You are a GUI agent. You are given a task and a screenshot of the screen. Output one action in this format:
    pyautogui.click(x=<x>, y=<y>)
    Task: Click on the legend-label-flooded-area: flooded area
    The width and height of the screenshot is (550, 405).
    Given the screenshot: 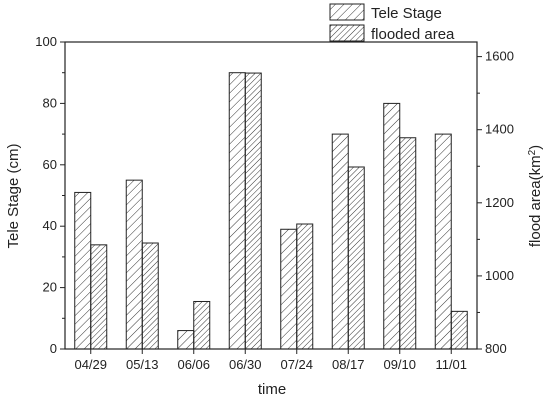 What is the action you would take?
    pyautogui.click(x=413, y=34)
    